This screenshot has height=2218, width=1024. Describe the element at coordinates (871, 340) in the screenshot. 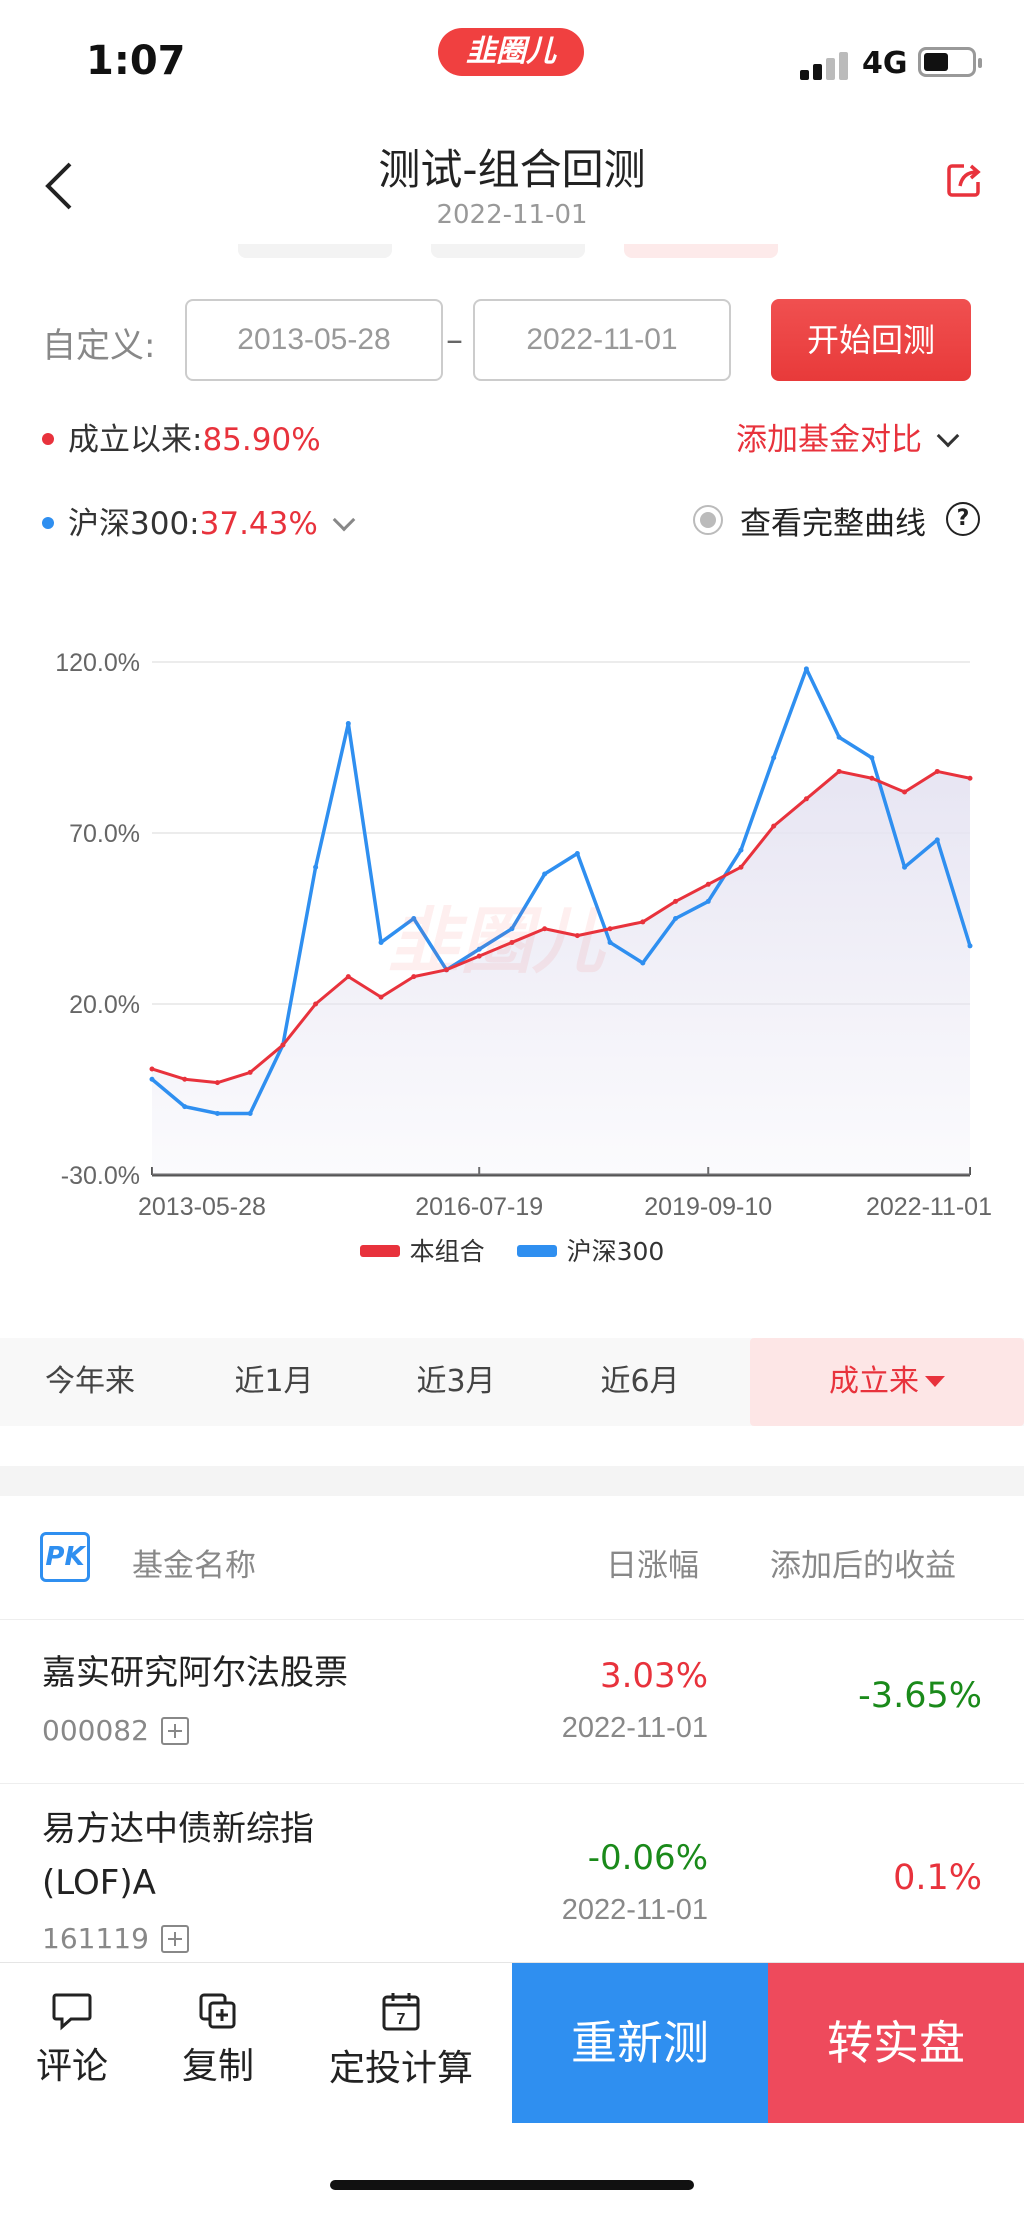

I see `start-backtest-button: 开始回测` at that location.